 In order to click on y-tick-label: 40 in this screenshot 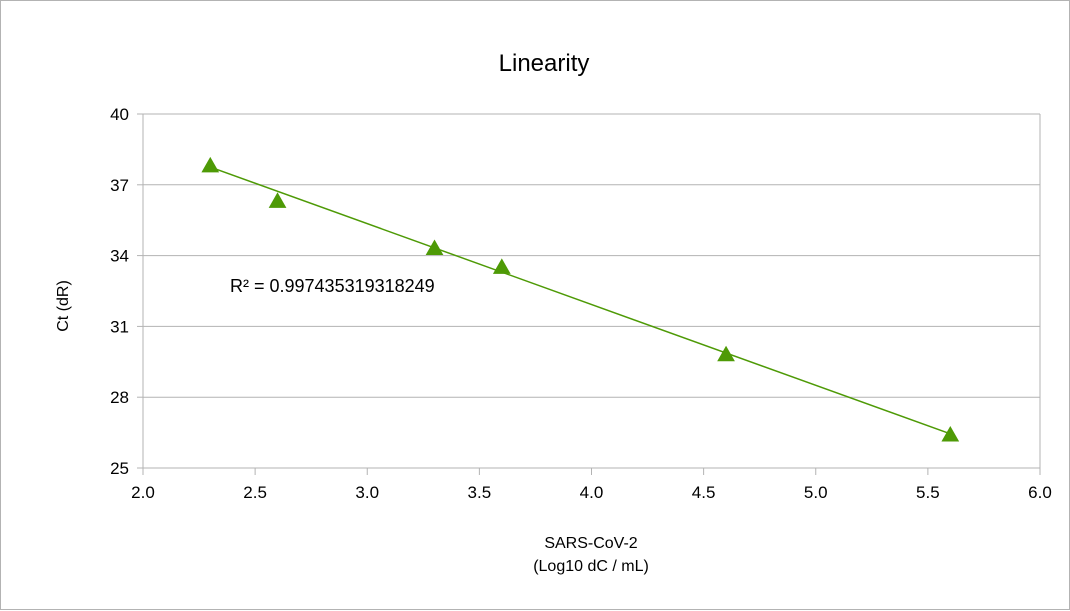, I will do `click(119, 114)`.